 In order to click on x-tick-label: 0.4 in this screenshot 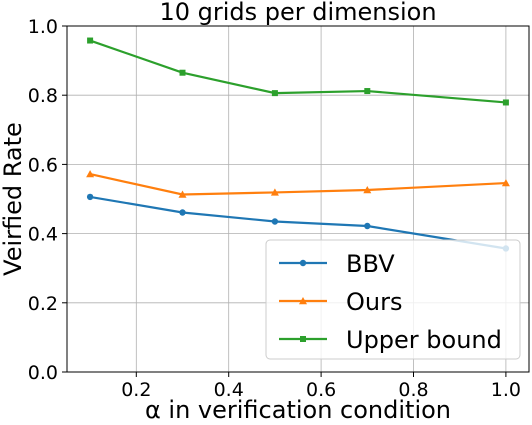, I will do `click(229, 390)`.